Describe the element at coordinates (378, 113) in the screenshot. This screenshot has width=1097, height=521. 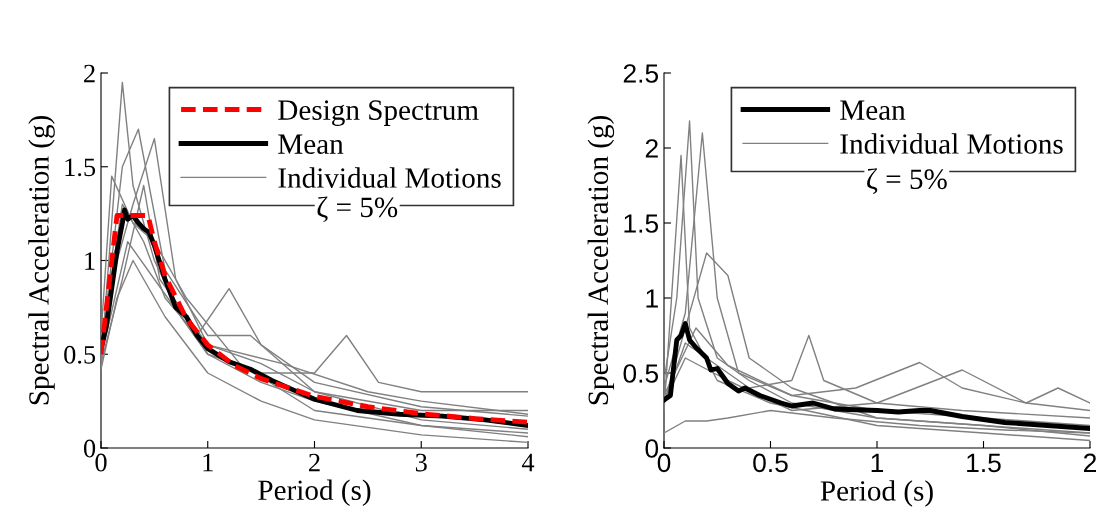
I see `legend-label: Design Spectrum` at that location.